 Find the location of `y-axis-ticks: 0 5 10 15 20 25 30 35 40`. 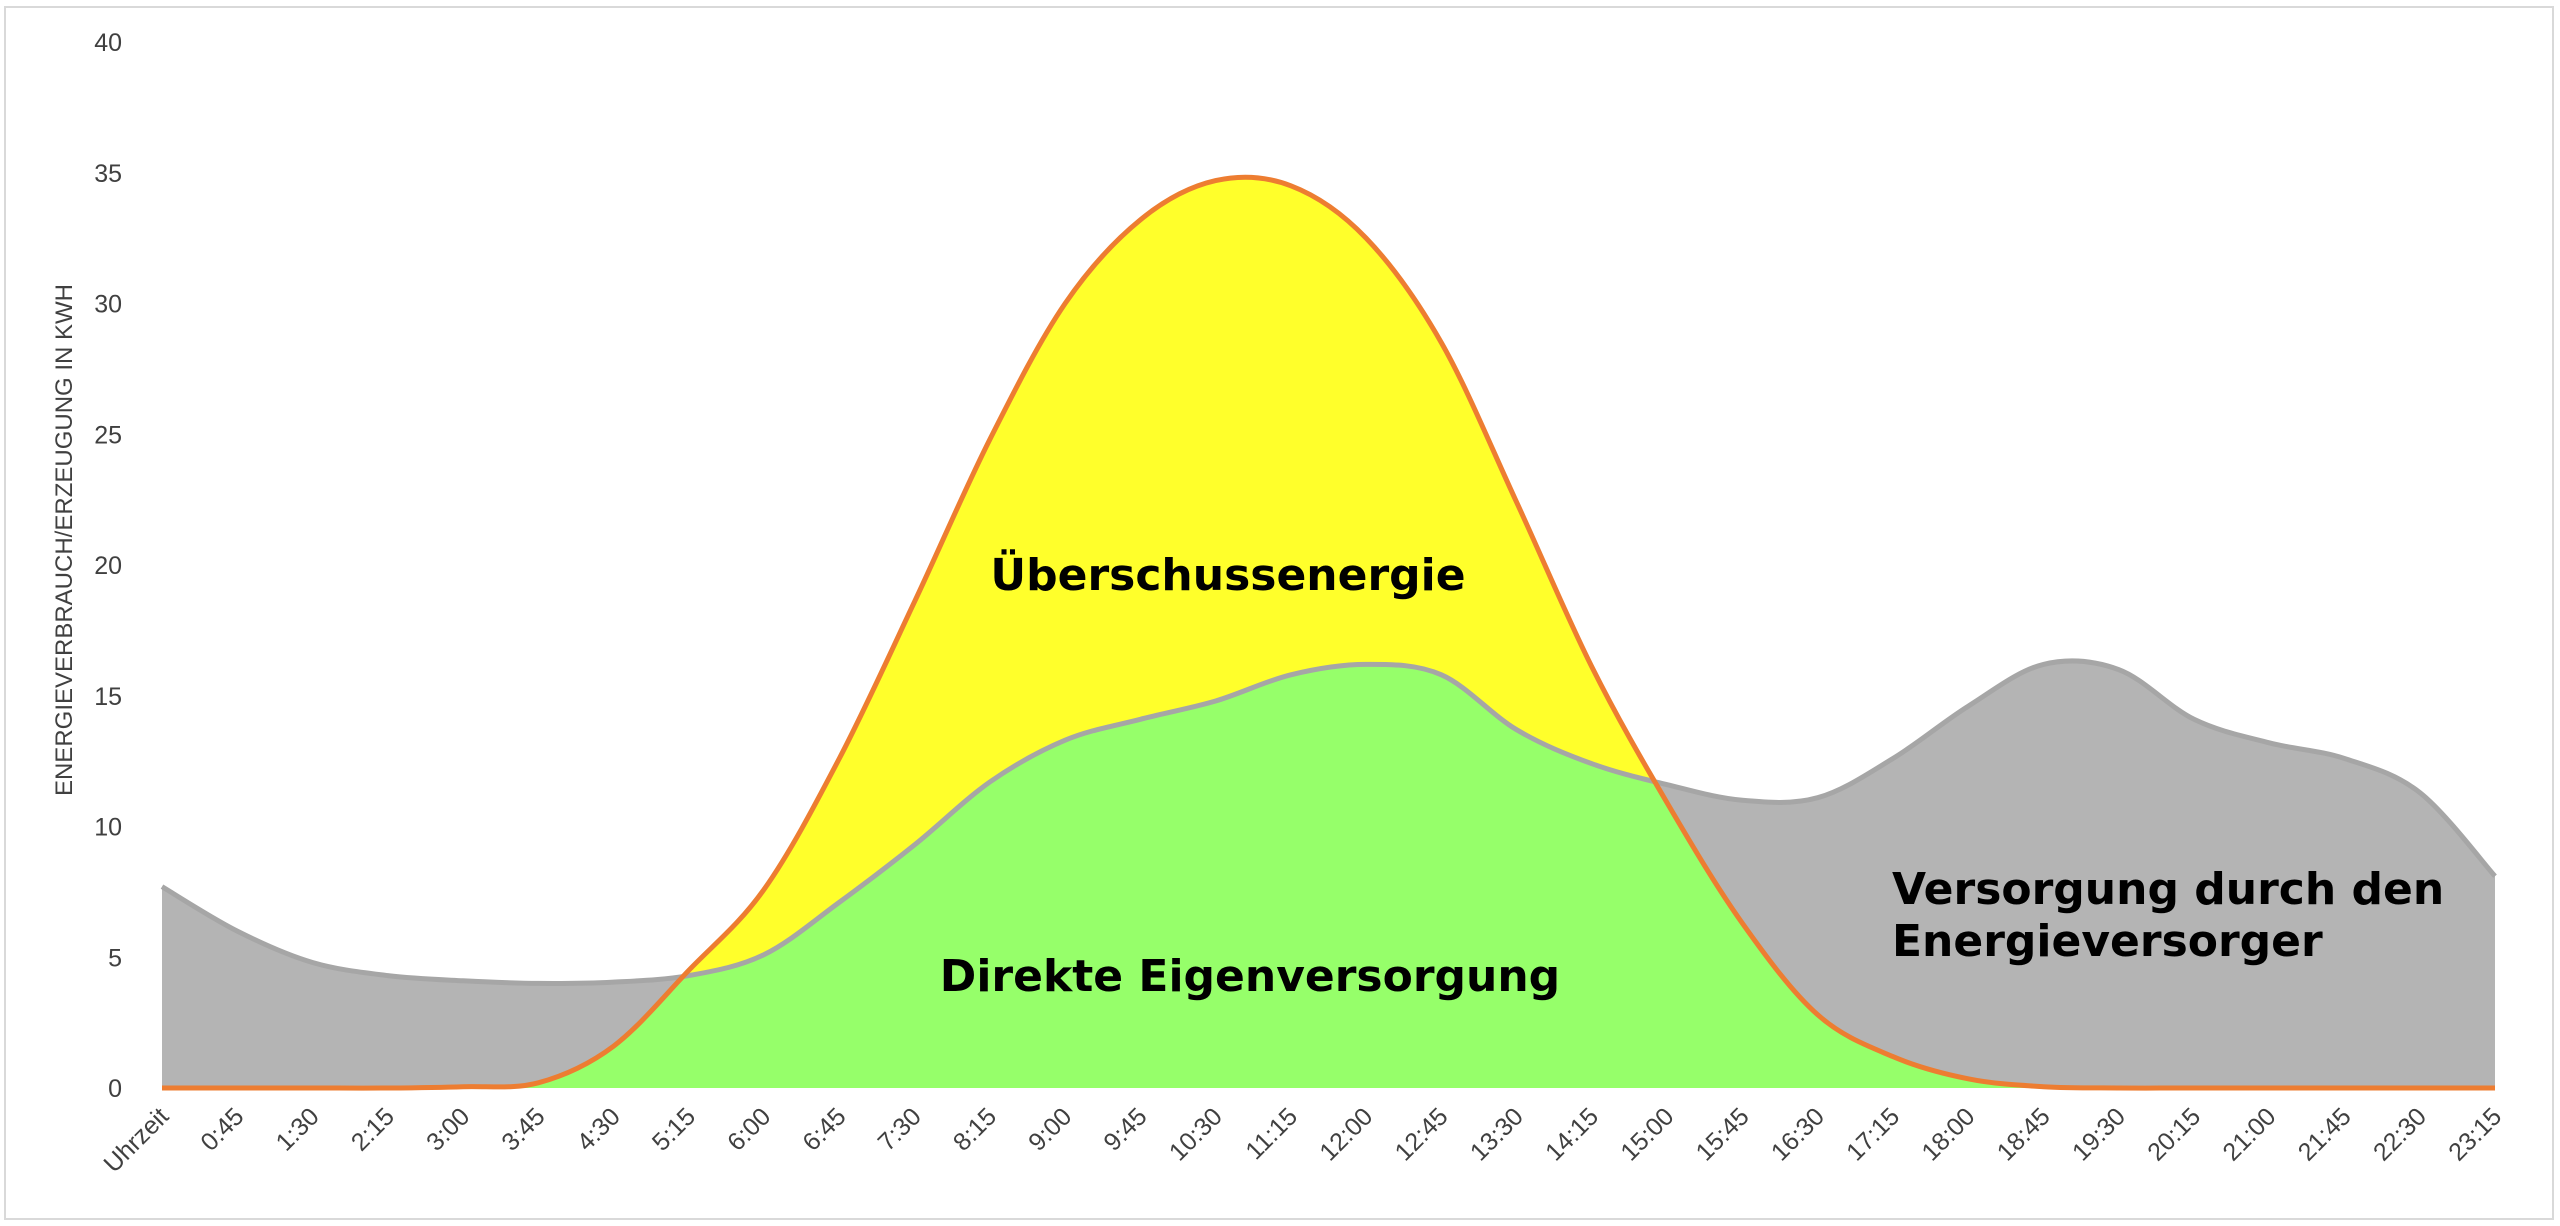

y-axis-ticks: 0 5 10 15 20 25 30 35 40 is located at coordinates (108, 566).